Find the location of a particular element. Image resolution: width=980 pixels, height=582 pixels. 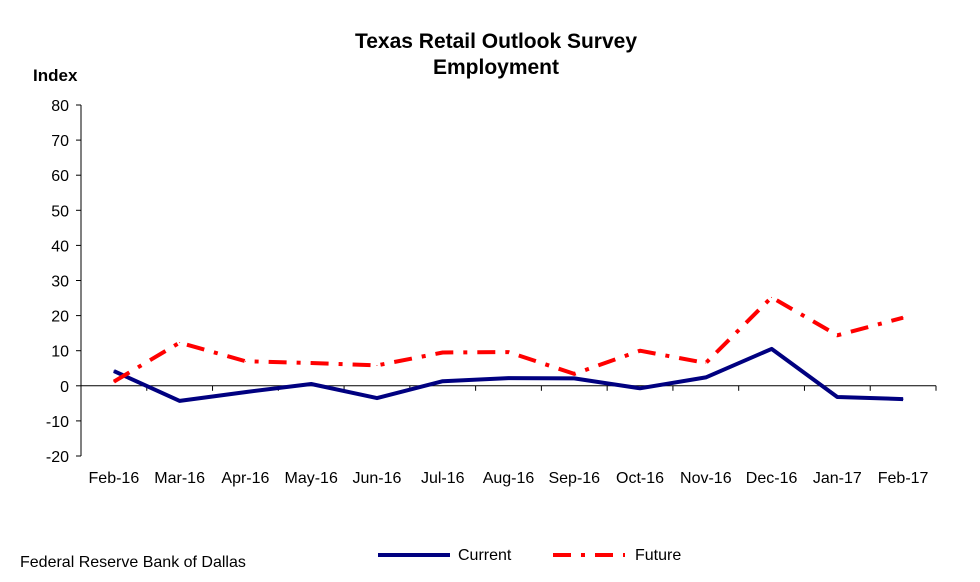

x-tick-label: Feb-17 is located at coordinates (903, 478).